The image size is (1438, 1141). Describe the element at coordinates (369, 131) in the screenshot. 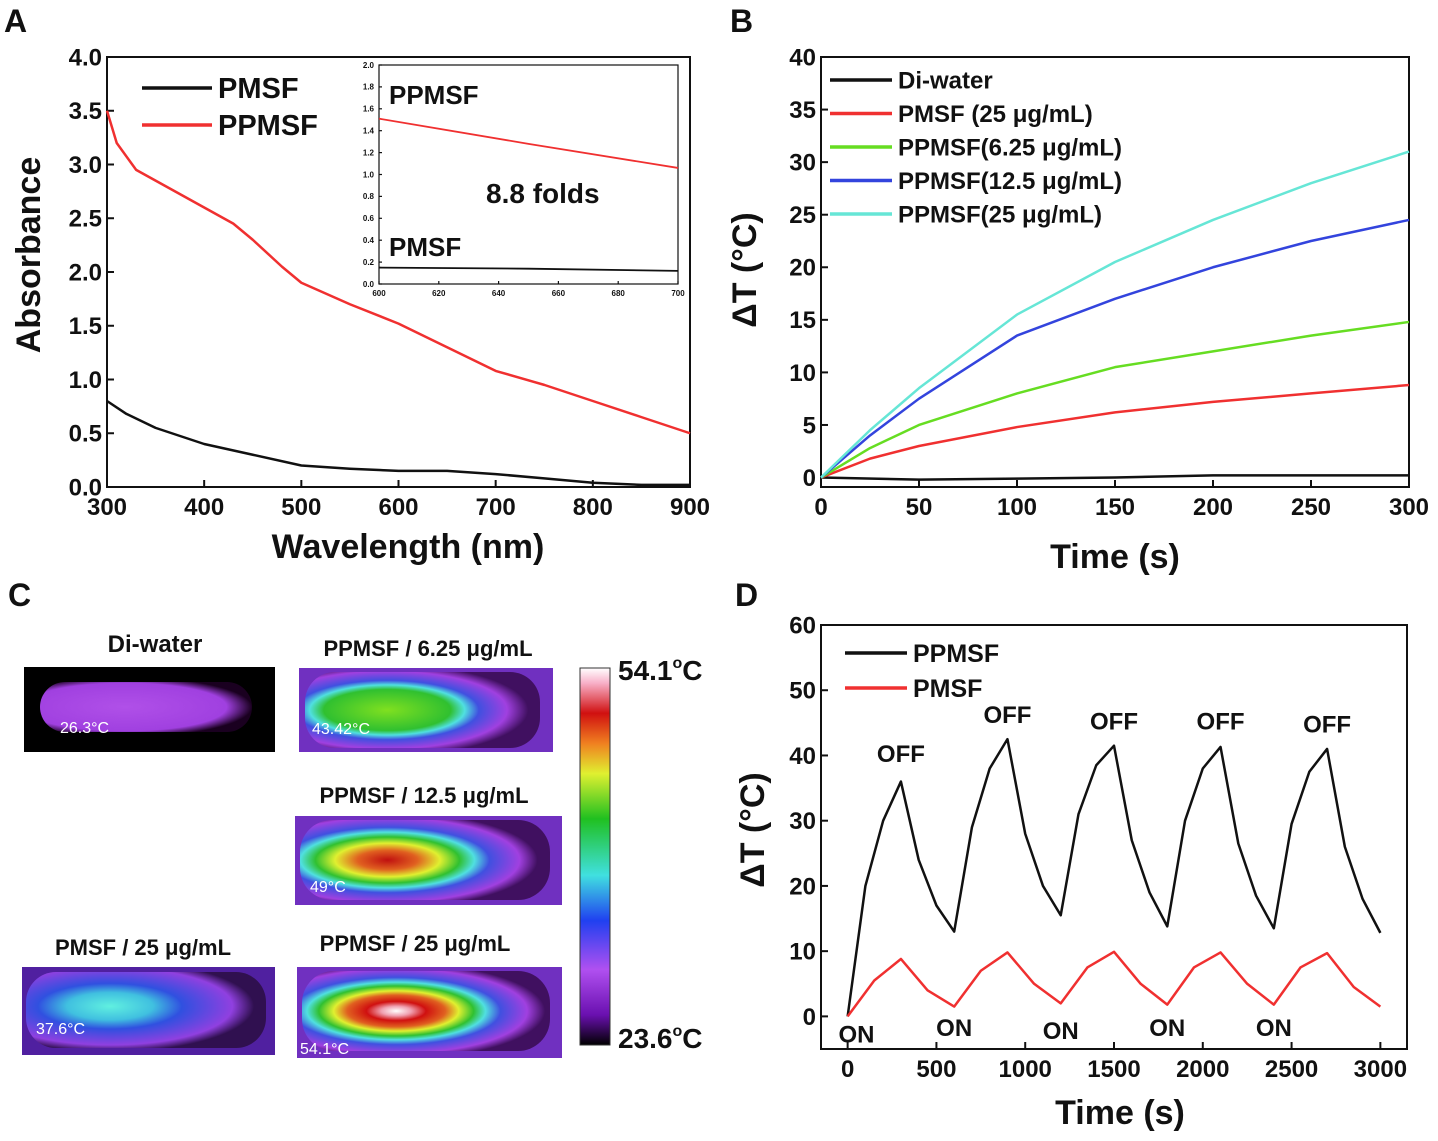

I see `y-tick-label: 1.4` at that location.